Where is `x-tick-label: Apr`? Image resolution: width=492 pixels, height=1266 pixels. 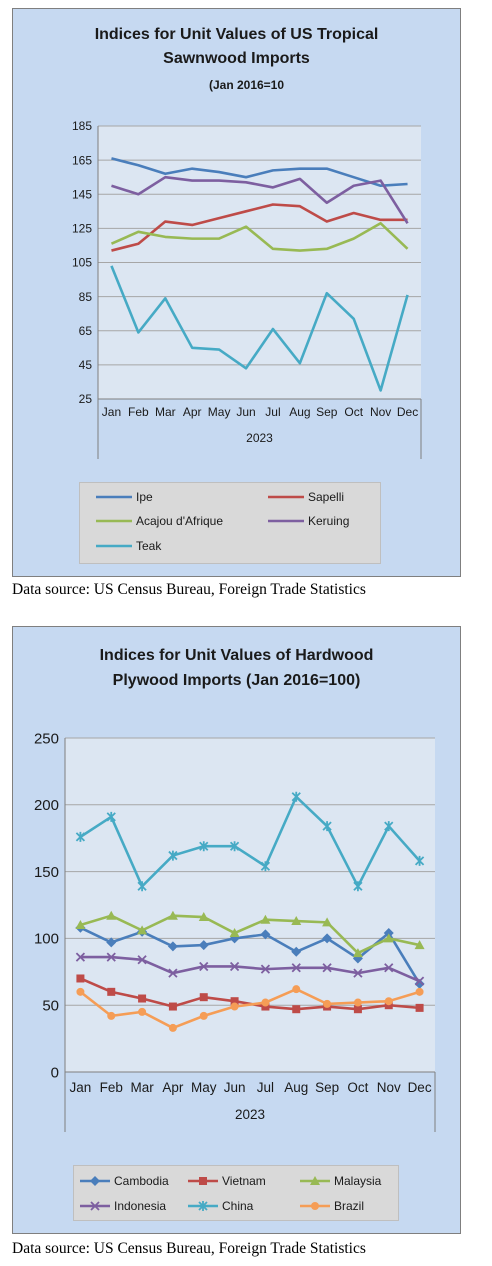
x-tick-label: Apr is located at coordinates (173, 1087).